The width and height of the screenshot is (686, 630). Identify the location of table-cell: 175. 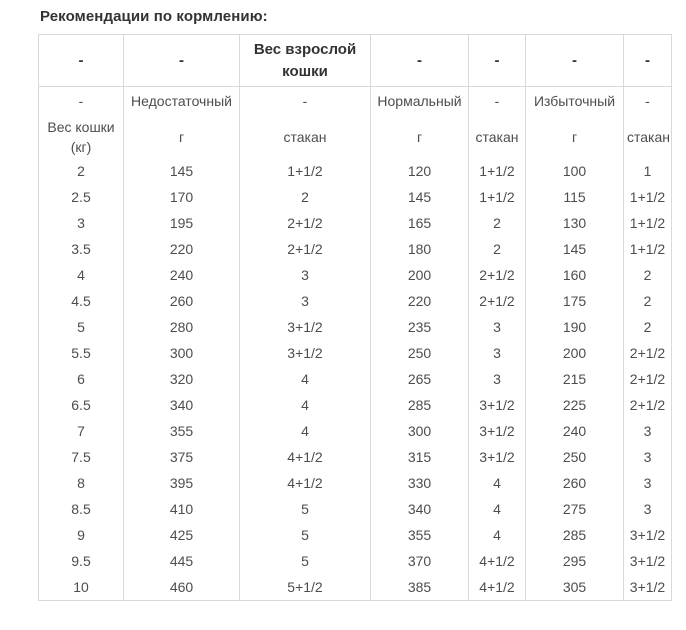
(574, 301).